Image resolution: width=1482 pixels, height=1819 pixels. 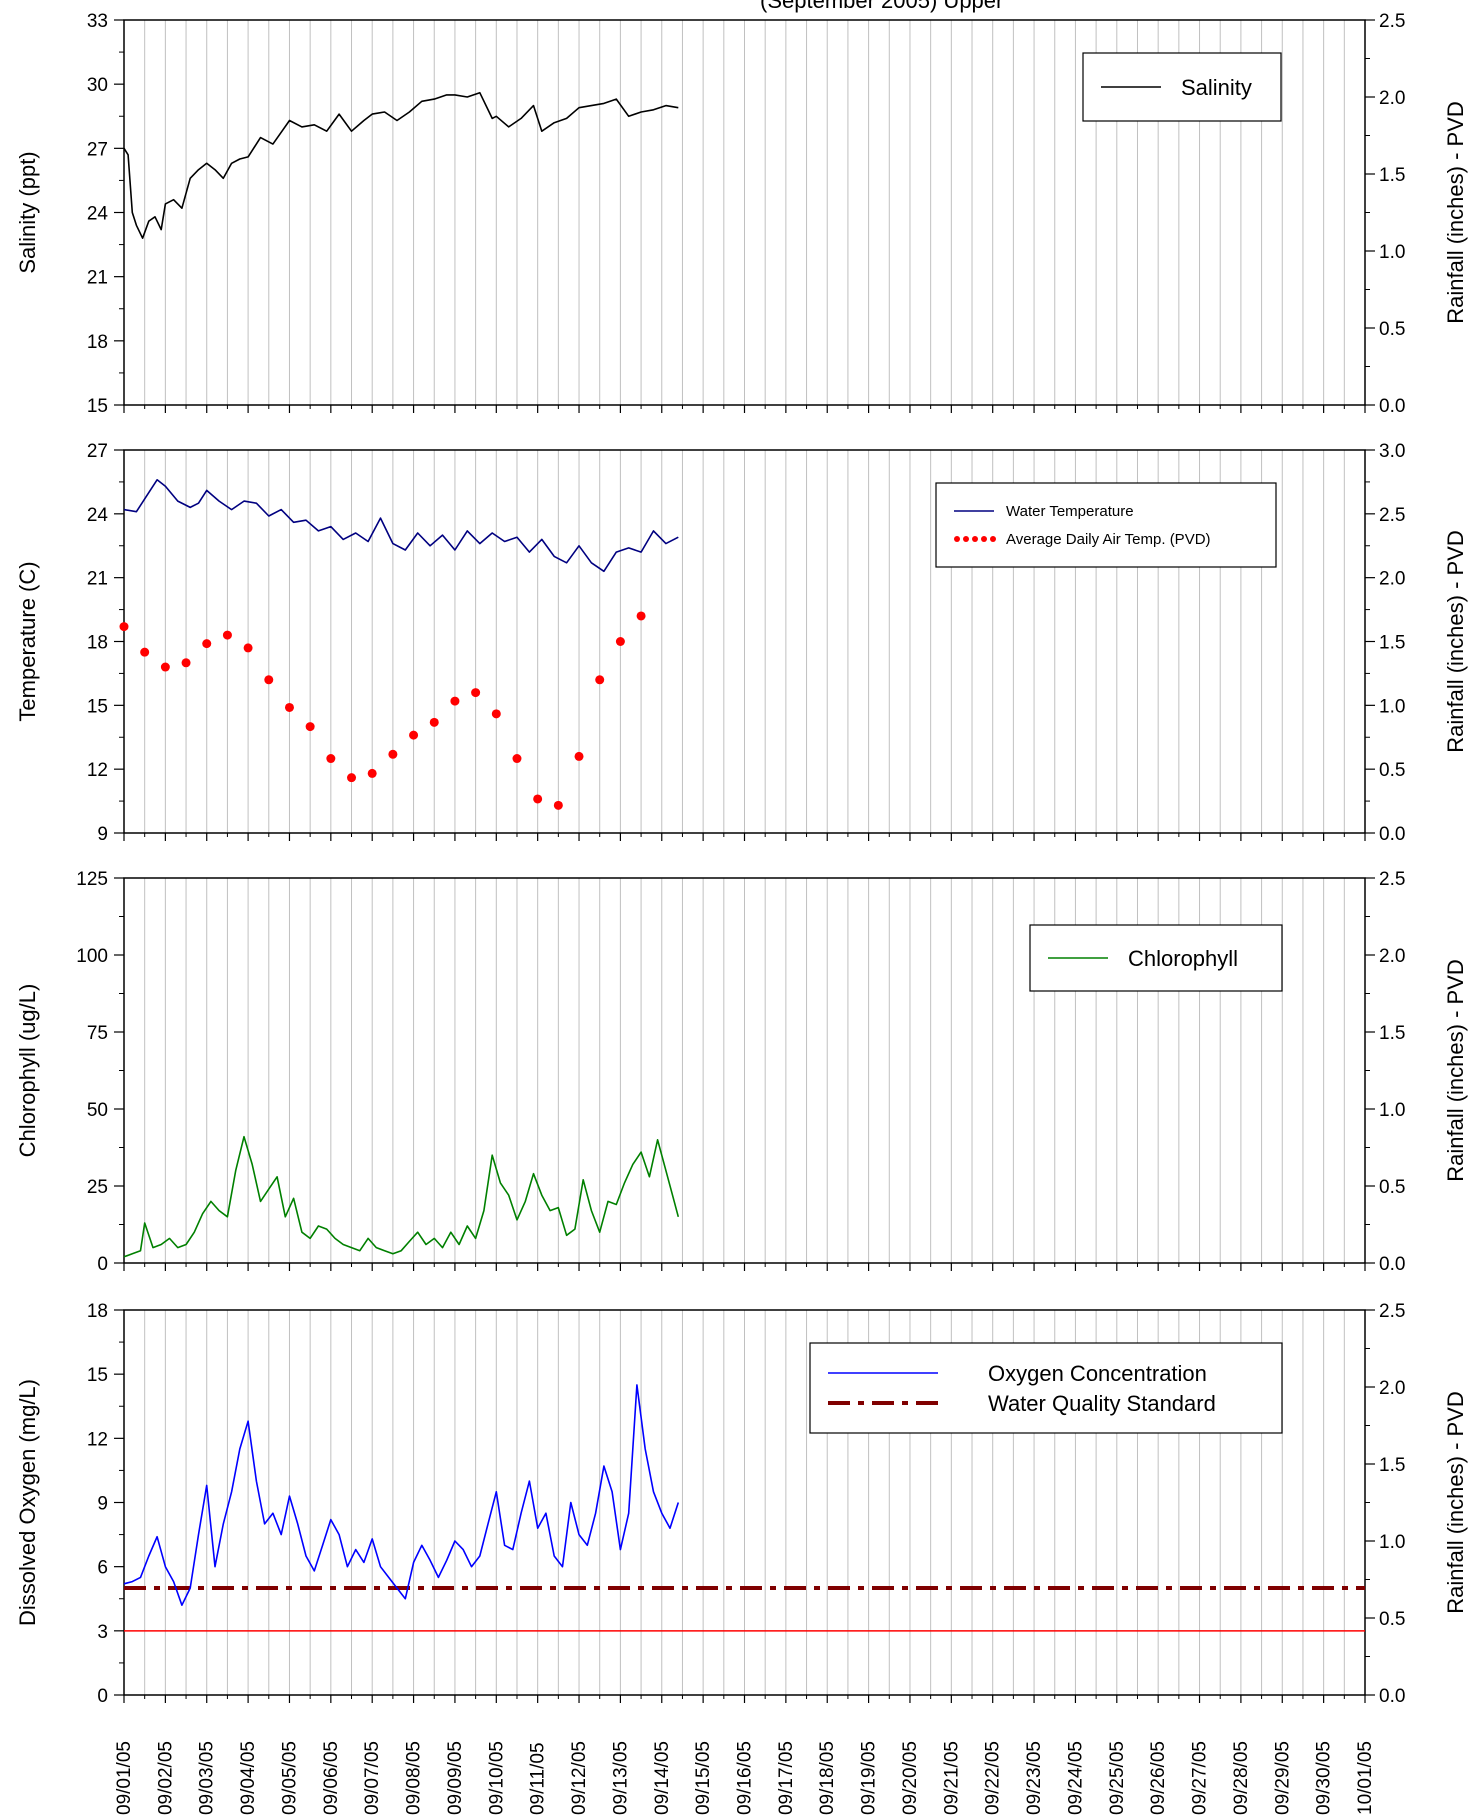 I want to click on chart-legend: Salinity, so click(x=1182, y=87).